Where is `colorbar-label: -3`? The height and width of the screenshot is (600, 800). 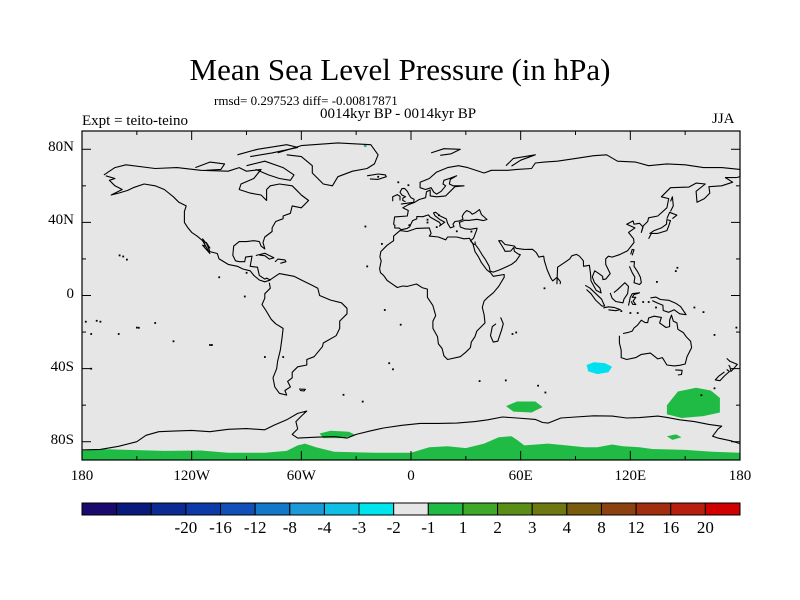
colorbar-label: -3 is located at coordinates (359, 527).